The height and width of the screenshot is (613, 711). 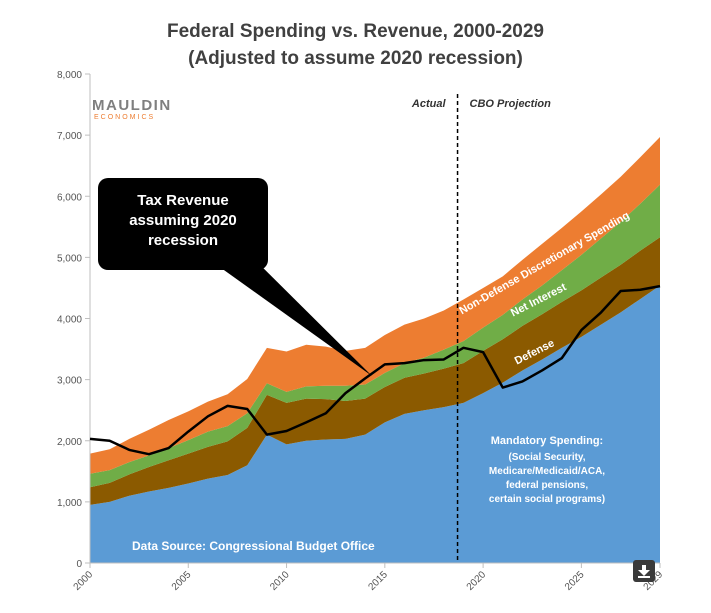 What do you see at coordinates (273, 305) in the screenshot?
I see `callout-pointer` at bounding box center [273, 305].